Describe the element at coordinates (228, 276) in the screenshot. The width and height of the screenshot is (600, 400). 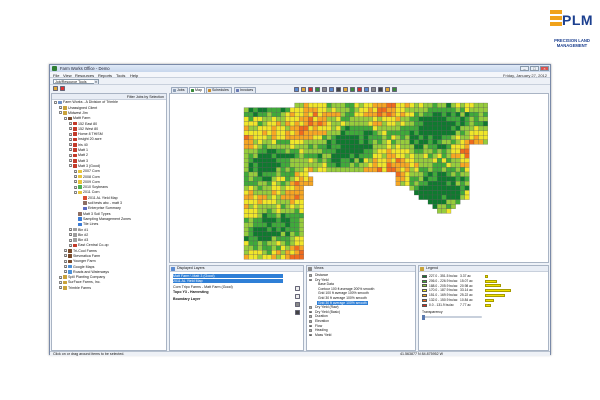
I see `layer-item: Matt Farm \ Matt 3 (Good)` at that location.